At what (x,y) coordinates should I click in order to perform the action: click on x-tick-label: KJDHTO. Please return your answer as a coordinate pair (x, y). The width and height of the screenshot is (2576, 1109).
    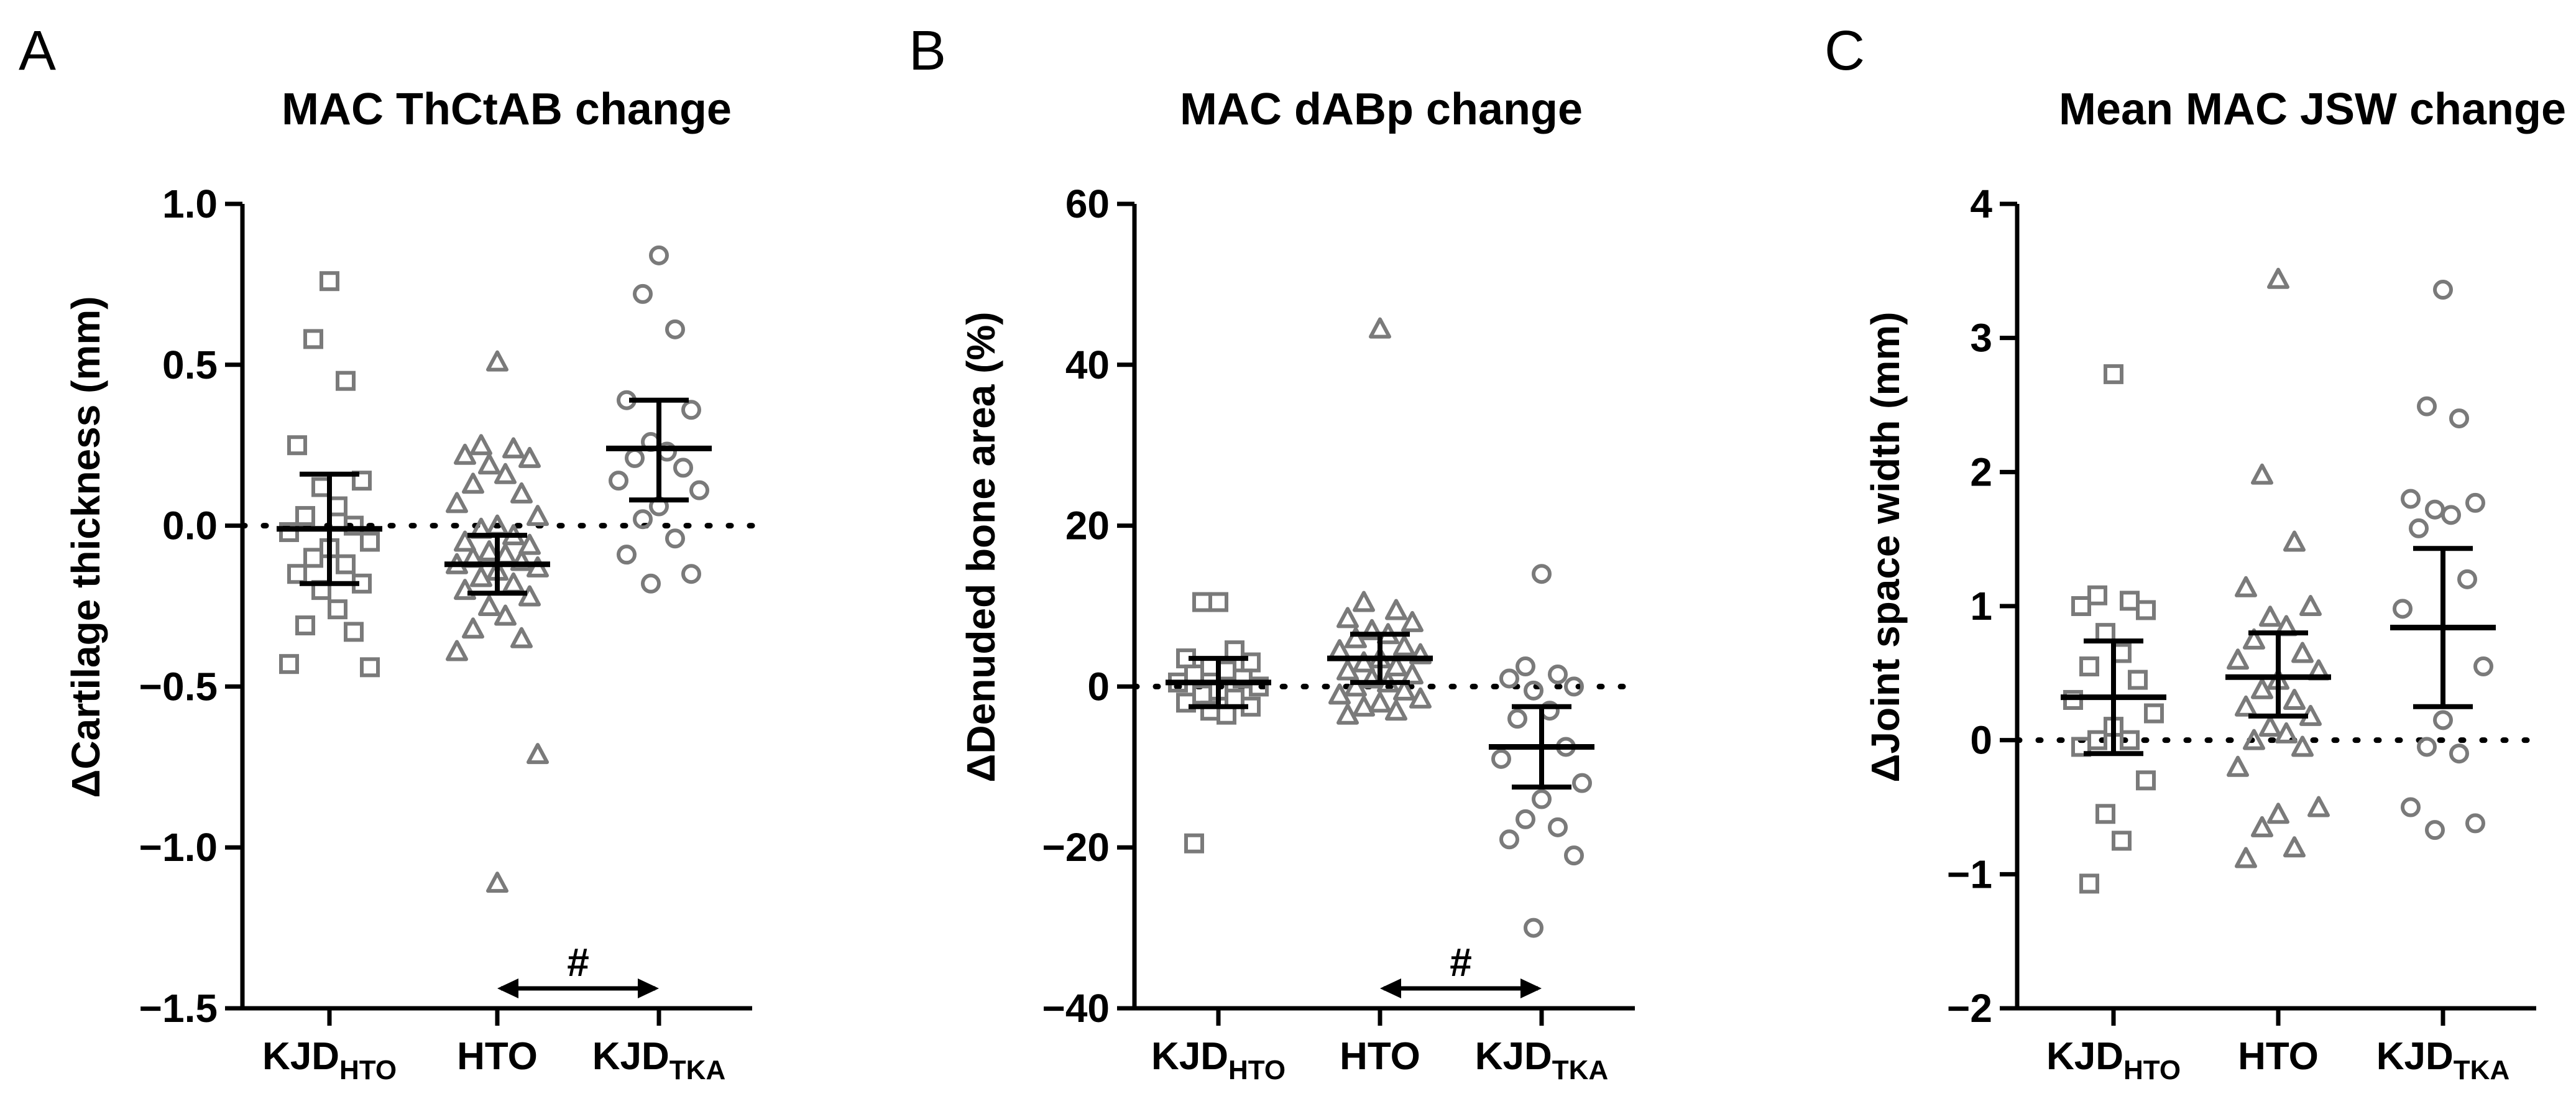
    Looking at the image, I should click on (2113, 1060).